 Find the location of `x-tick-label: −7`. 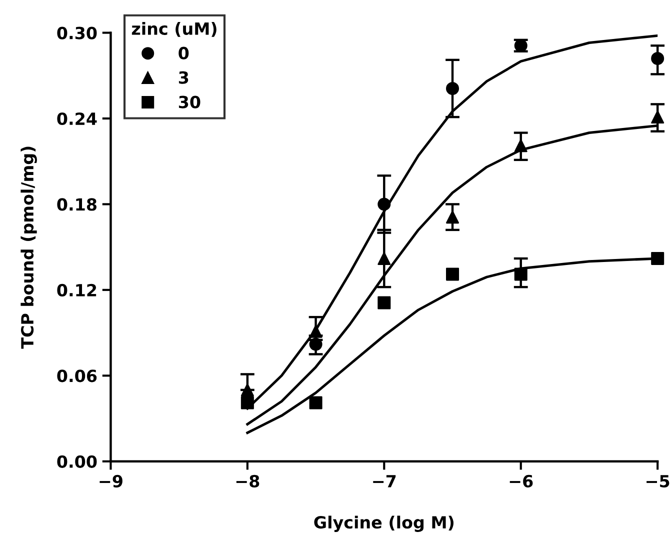

x-tick-label: −7 is located at coordinates (384, 481).